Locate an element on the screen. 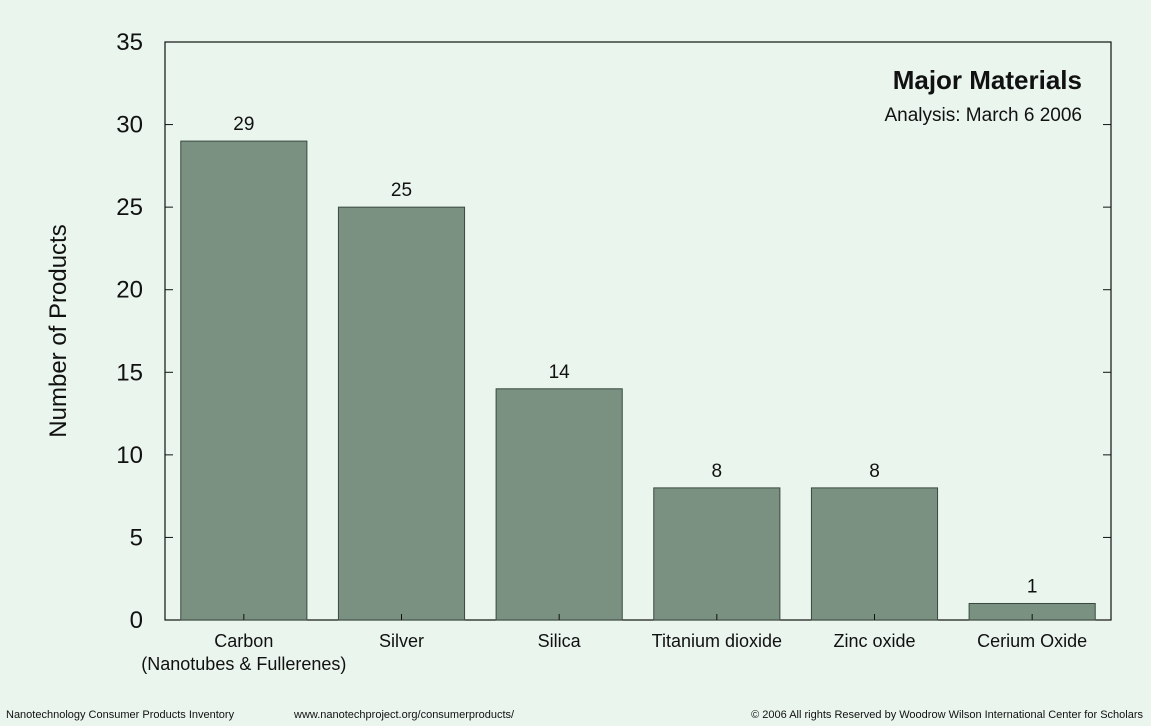  x-tick-label: Silver is located at coordinates (401, 641).